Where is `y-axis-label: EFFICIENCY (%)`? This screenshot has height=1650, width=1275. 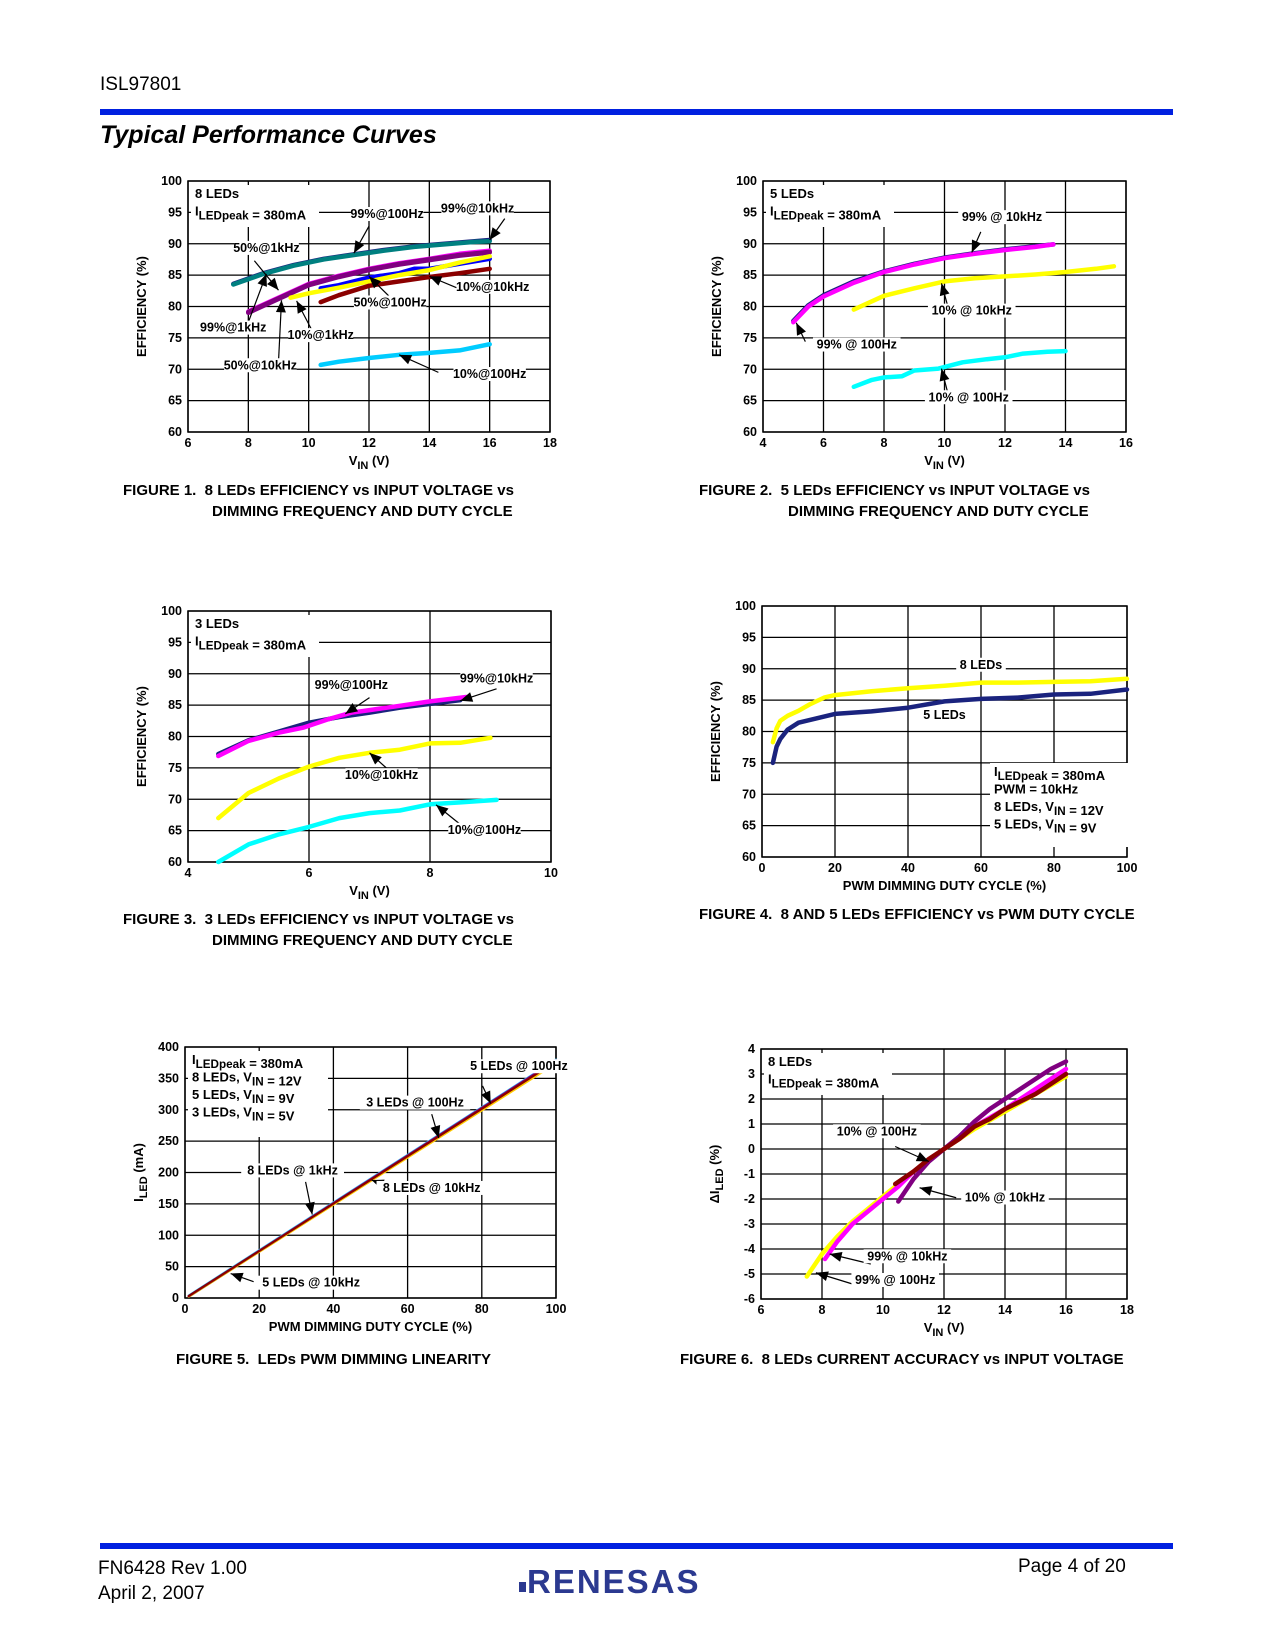 y-axis-label: EFFICIENCY (%) is located at coordinates (715, 731).